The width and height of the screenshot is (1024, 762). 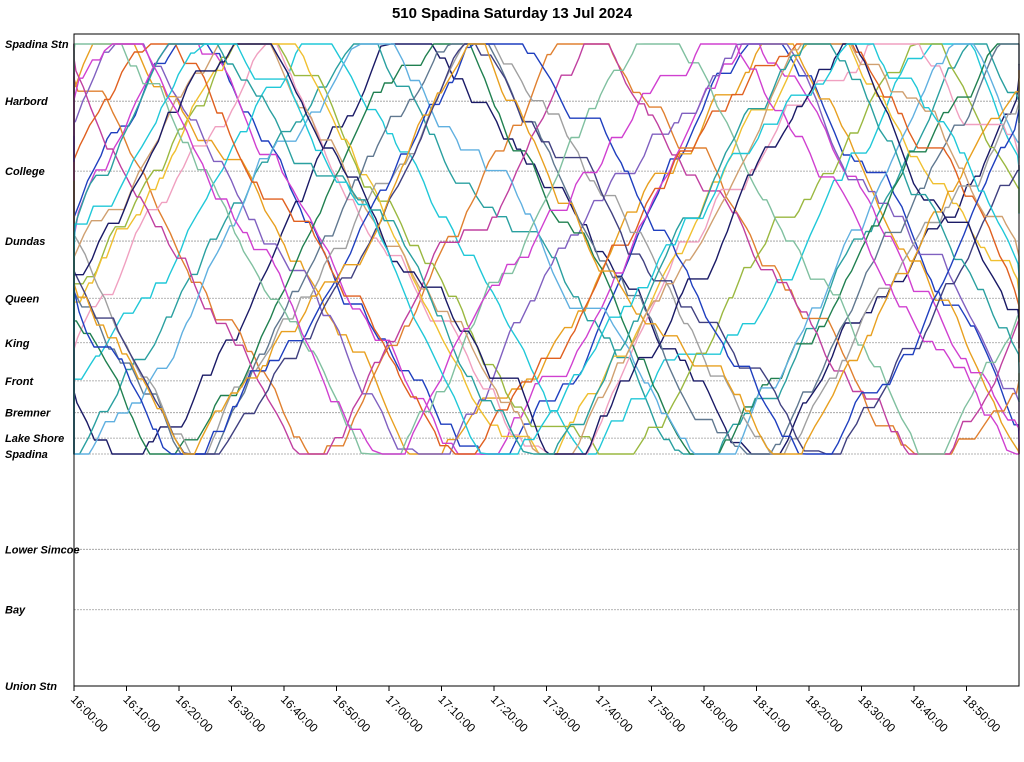 I want to click on time-tick-label: 16:00:00, so click(x=89, y=713).